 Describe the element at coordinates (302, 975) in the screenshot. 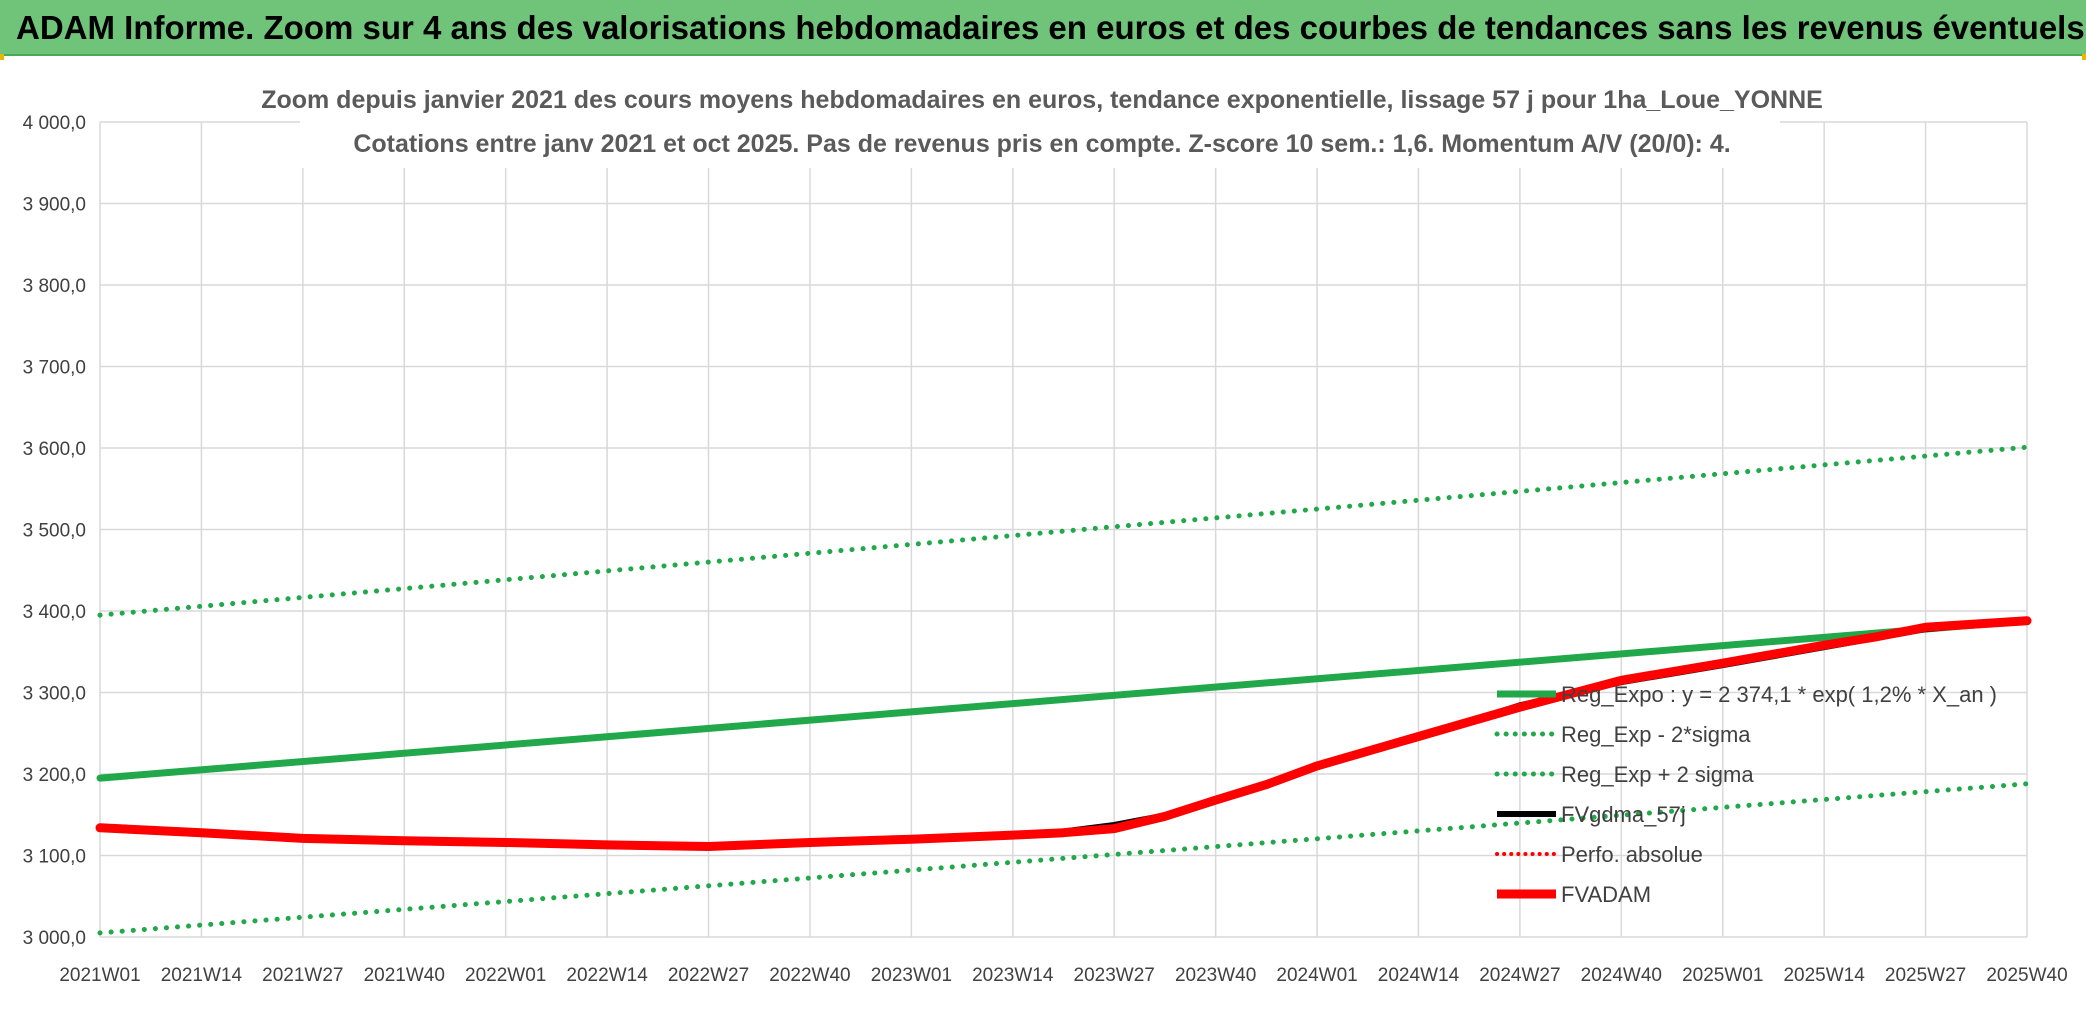

I see `x-tick-label: 2021W27` at that location.